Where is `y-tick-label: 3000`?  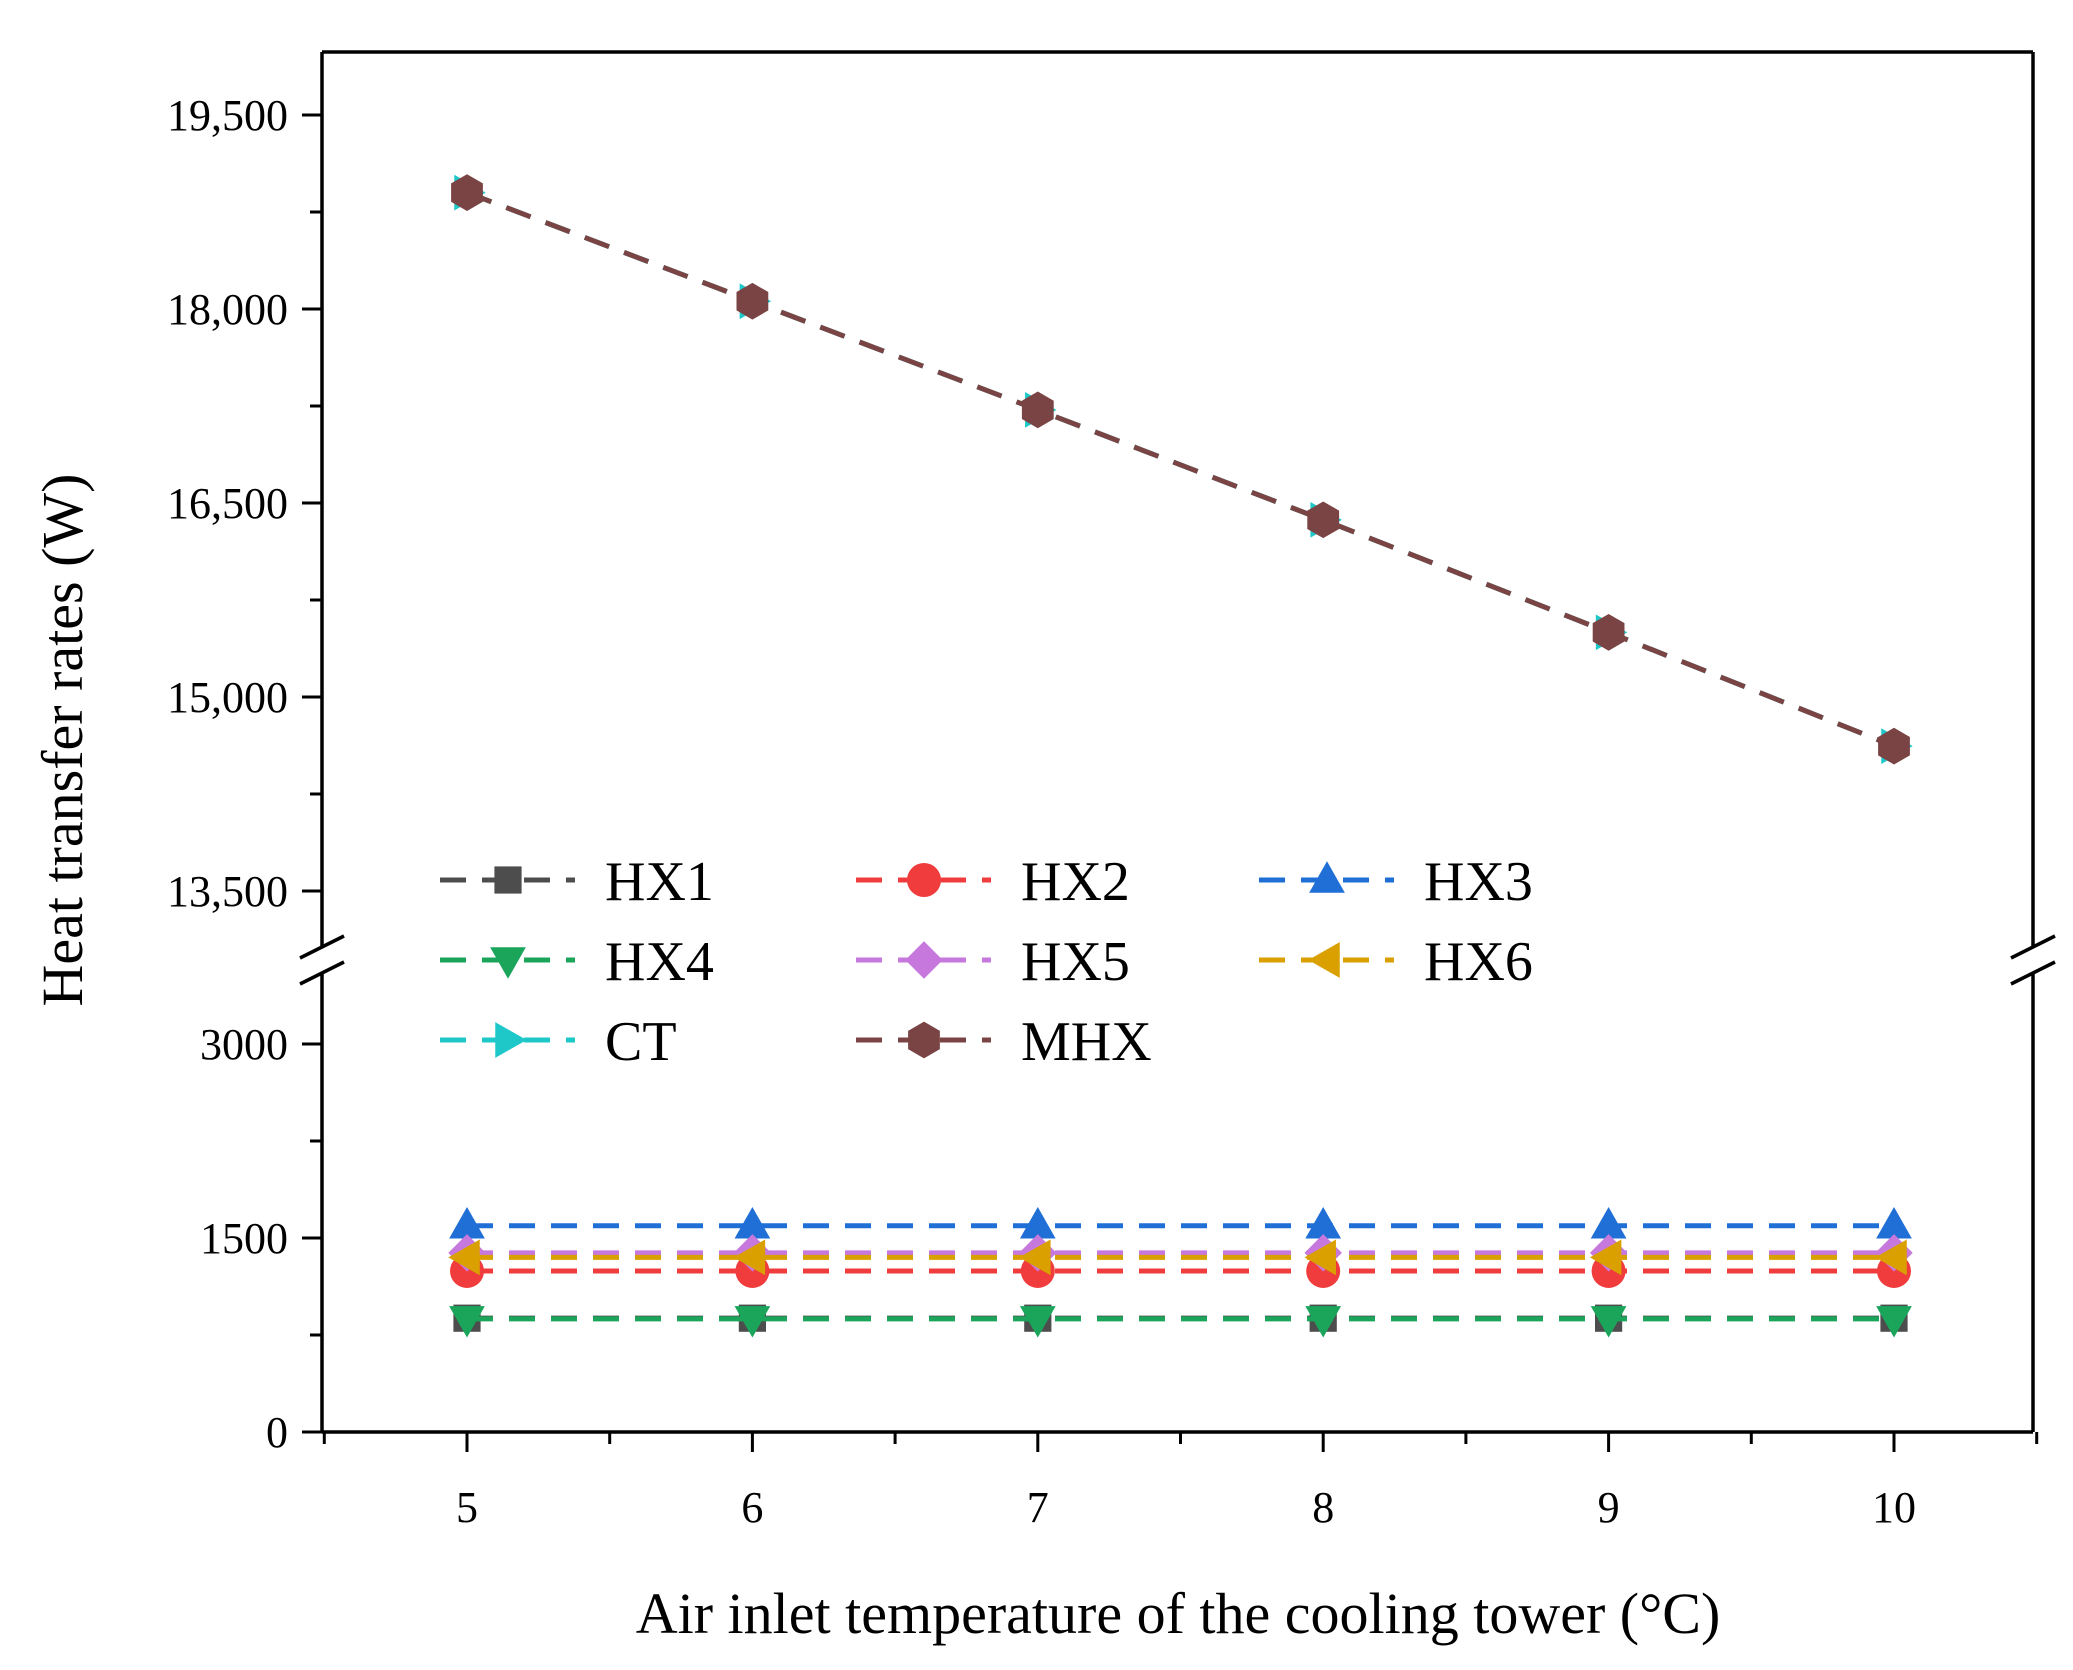 y-tick-label: 3000 is located at coordinates (244, 1044).